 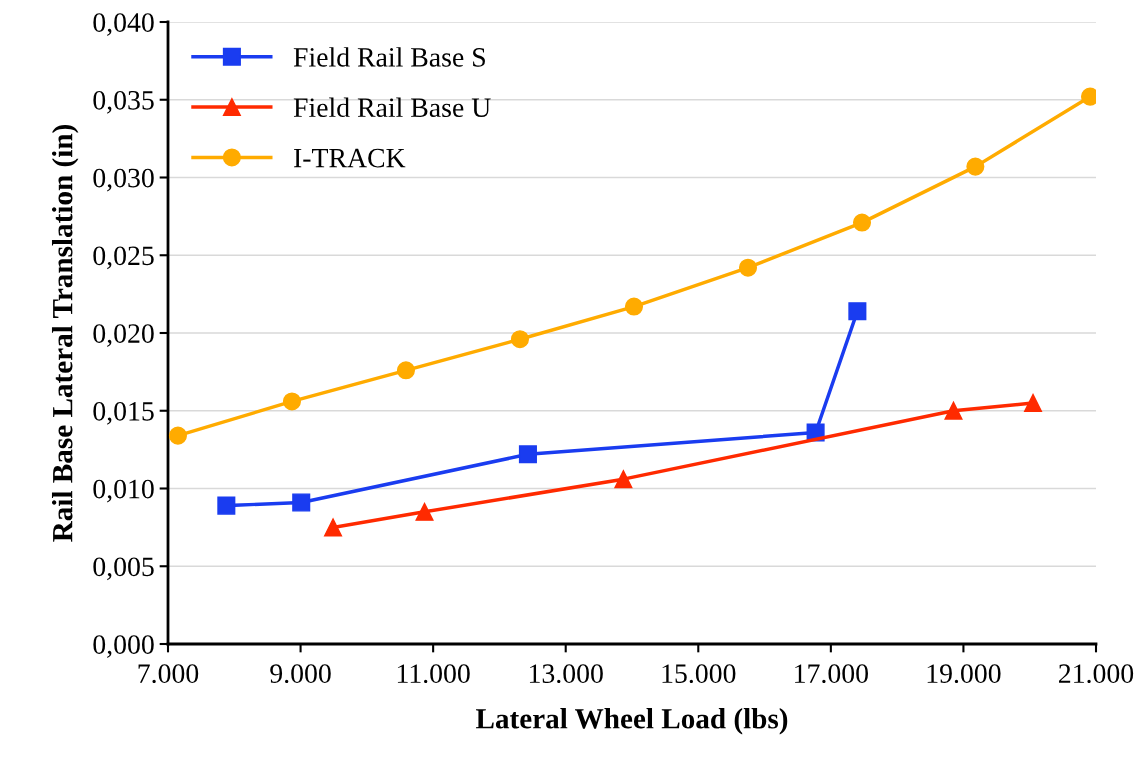 I want to click on y-axis-title: Rail Base Lateral Translation (in), so click(x=65, y=333).